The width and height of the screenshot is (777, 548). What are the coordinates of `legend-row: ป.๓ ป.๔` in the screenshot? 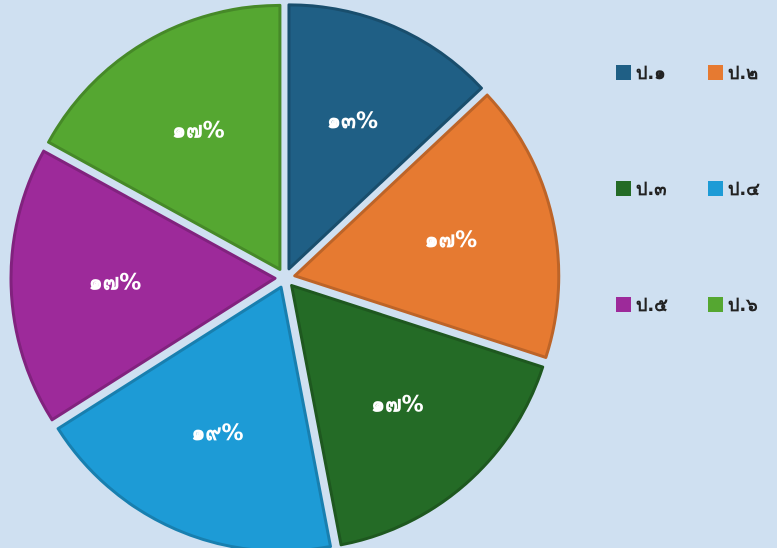 It's located at (696, 232).